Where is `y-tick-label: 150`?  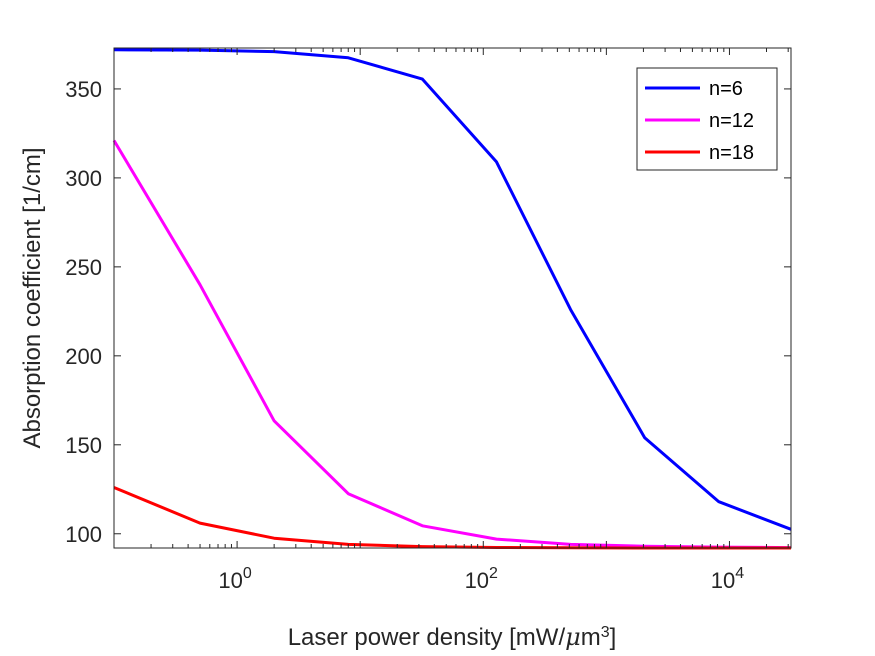 y-tick-label: 150 is located at coordinates (83, 445).